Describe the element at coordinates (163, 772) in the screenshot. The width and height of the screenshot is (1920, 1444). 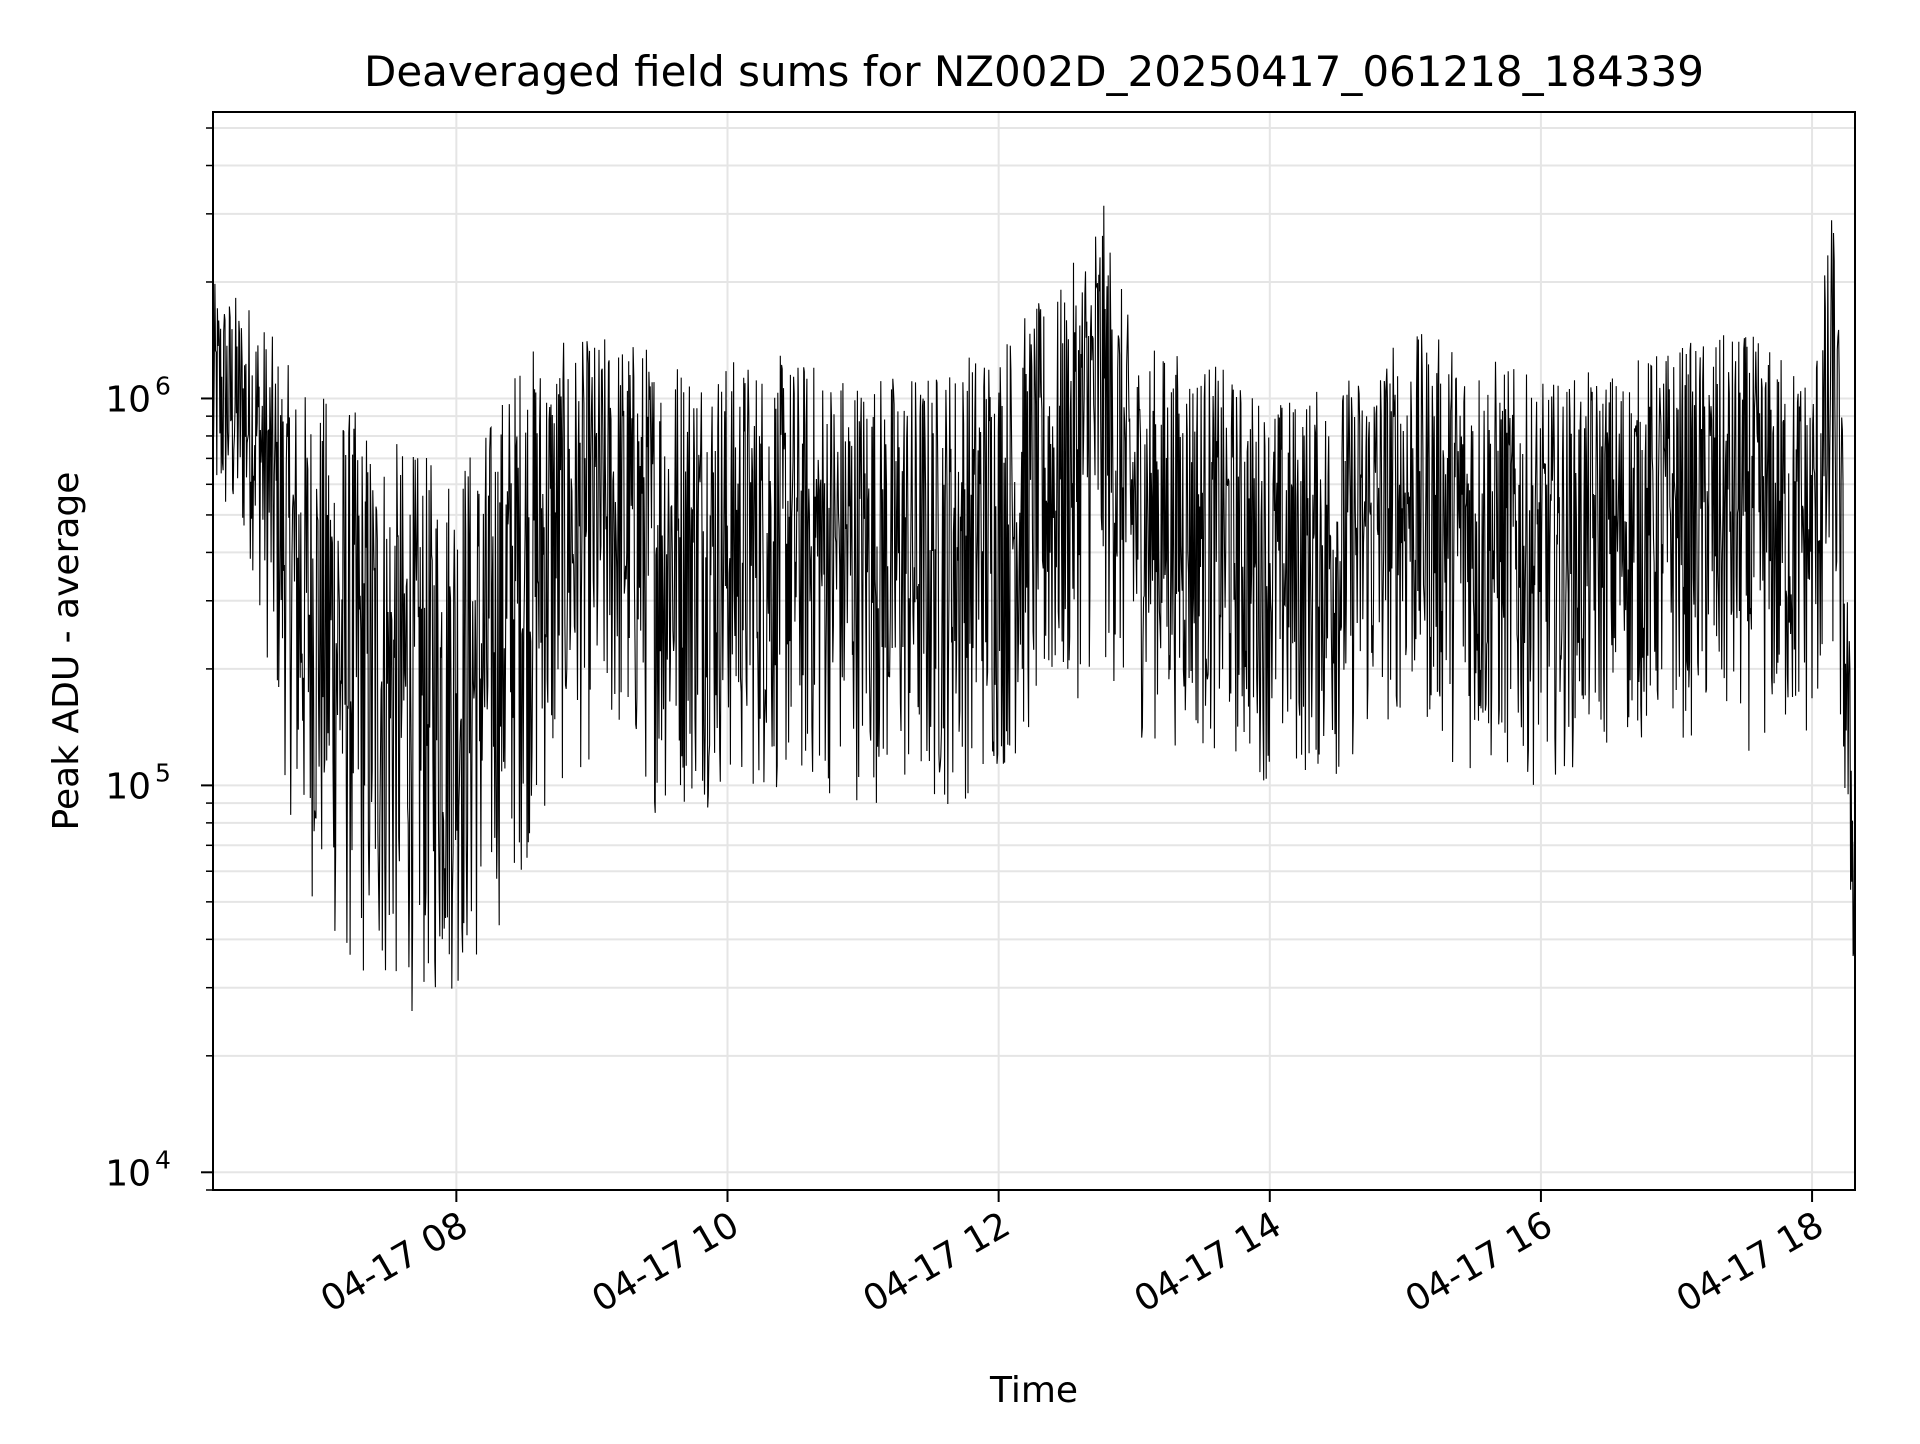
I see `y-tick-label-exponent: 5` at that location.